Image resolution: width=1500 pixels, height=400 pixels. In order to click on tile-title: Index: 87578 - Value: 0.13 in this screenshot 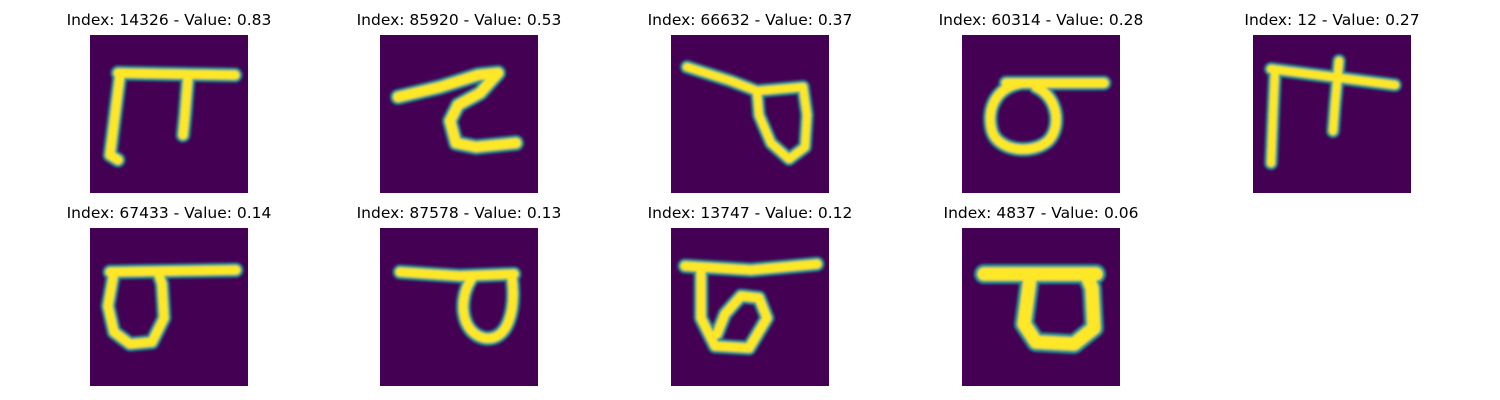, I will do `click(459, 213)`.